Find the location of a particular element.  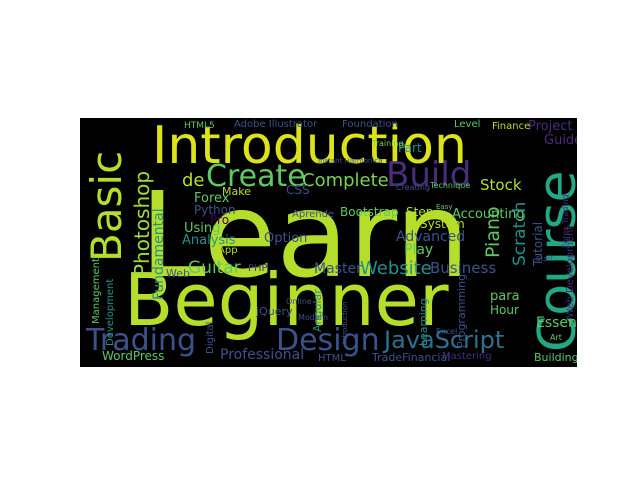

word-website: Website is located at coordinates (396, 268).